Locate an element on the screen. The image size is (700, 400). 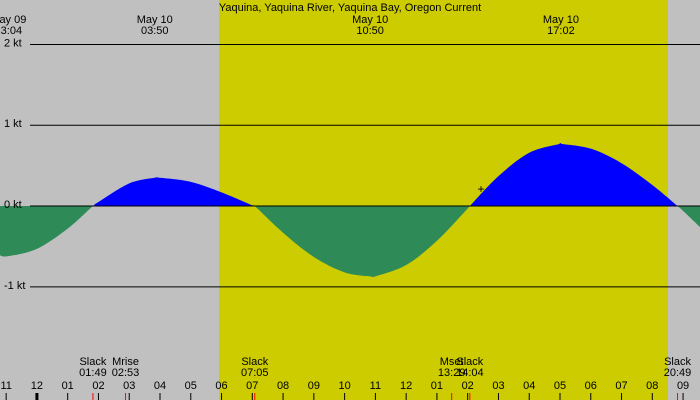
event-time: 20:49 is located at coordinates (678, 373).